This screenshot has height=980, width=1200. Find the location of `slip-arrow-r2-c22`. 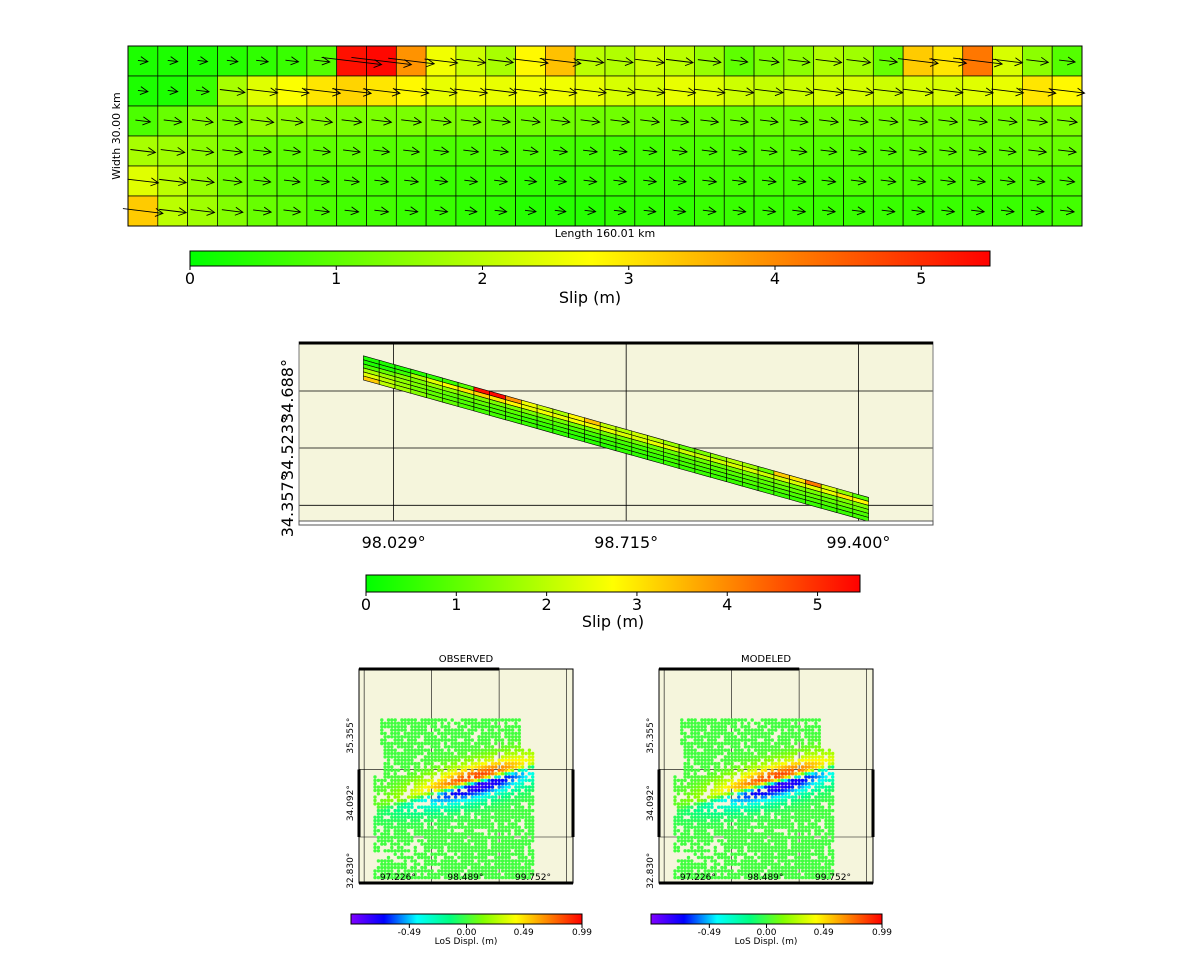

slip-arrow-r2-c22 is located at coordinates (799, 121).